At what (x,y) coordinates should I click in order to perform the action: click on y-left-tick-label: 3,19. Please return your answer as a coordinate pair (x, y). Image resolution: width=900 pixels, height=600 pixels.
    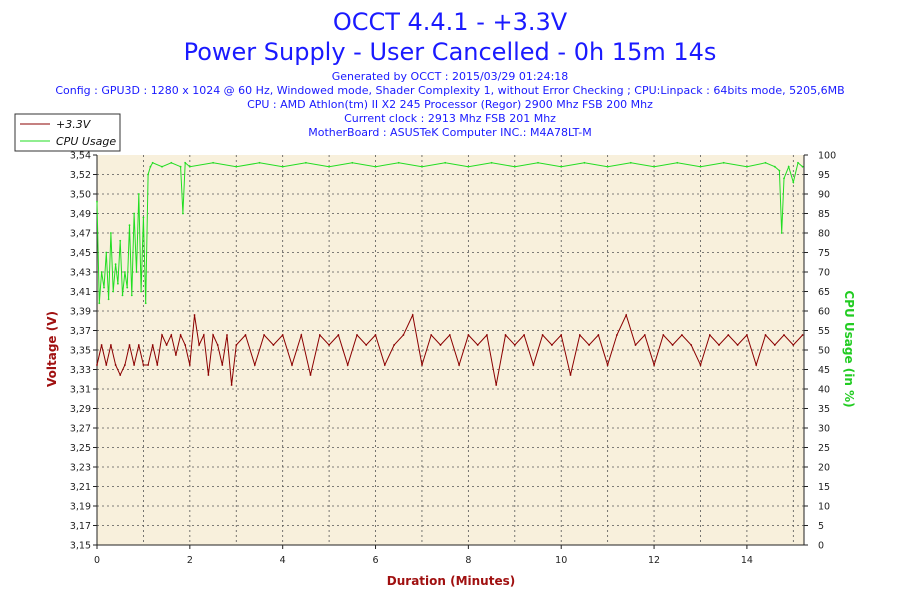
    Looking at the image, I should click on (80, 507).